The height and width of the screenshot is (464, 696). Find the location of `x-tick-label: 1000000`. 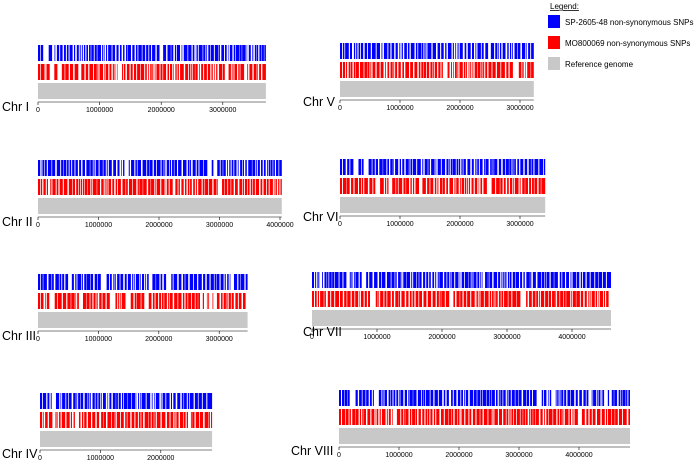

x-tick-label: 1000000 is located at coordinates (376, 337).